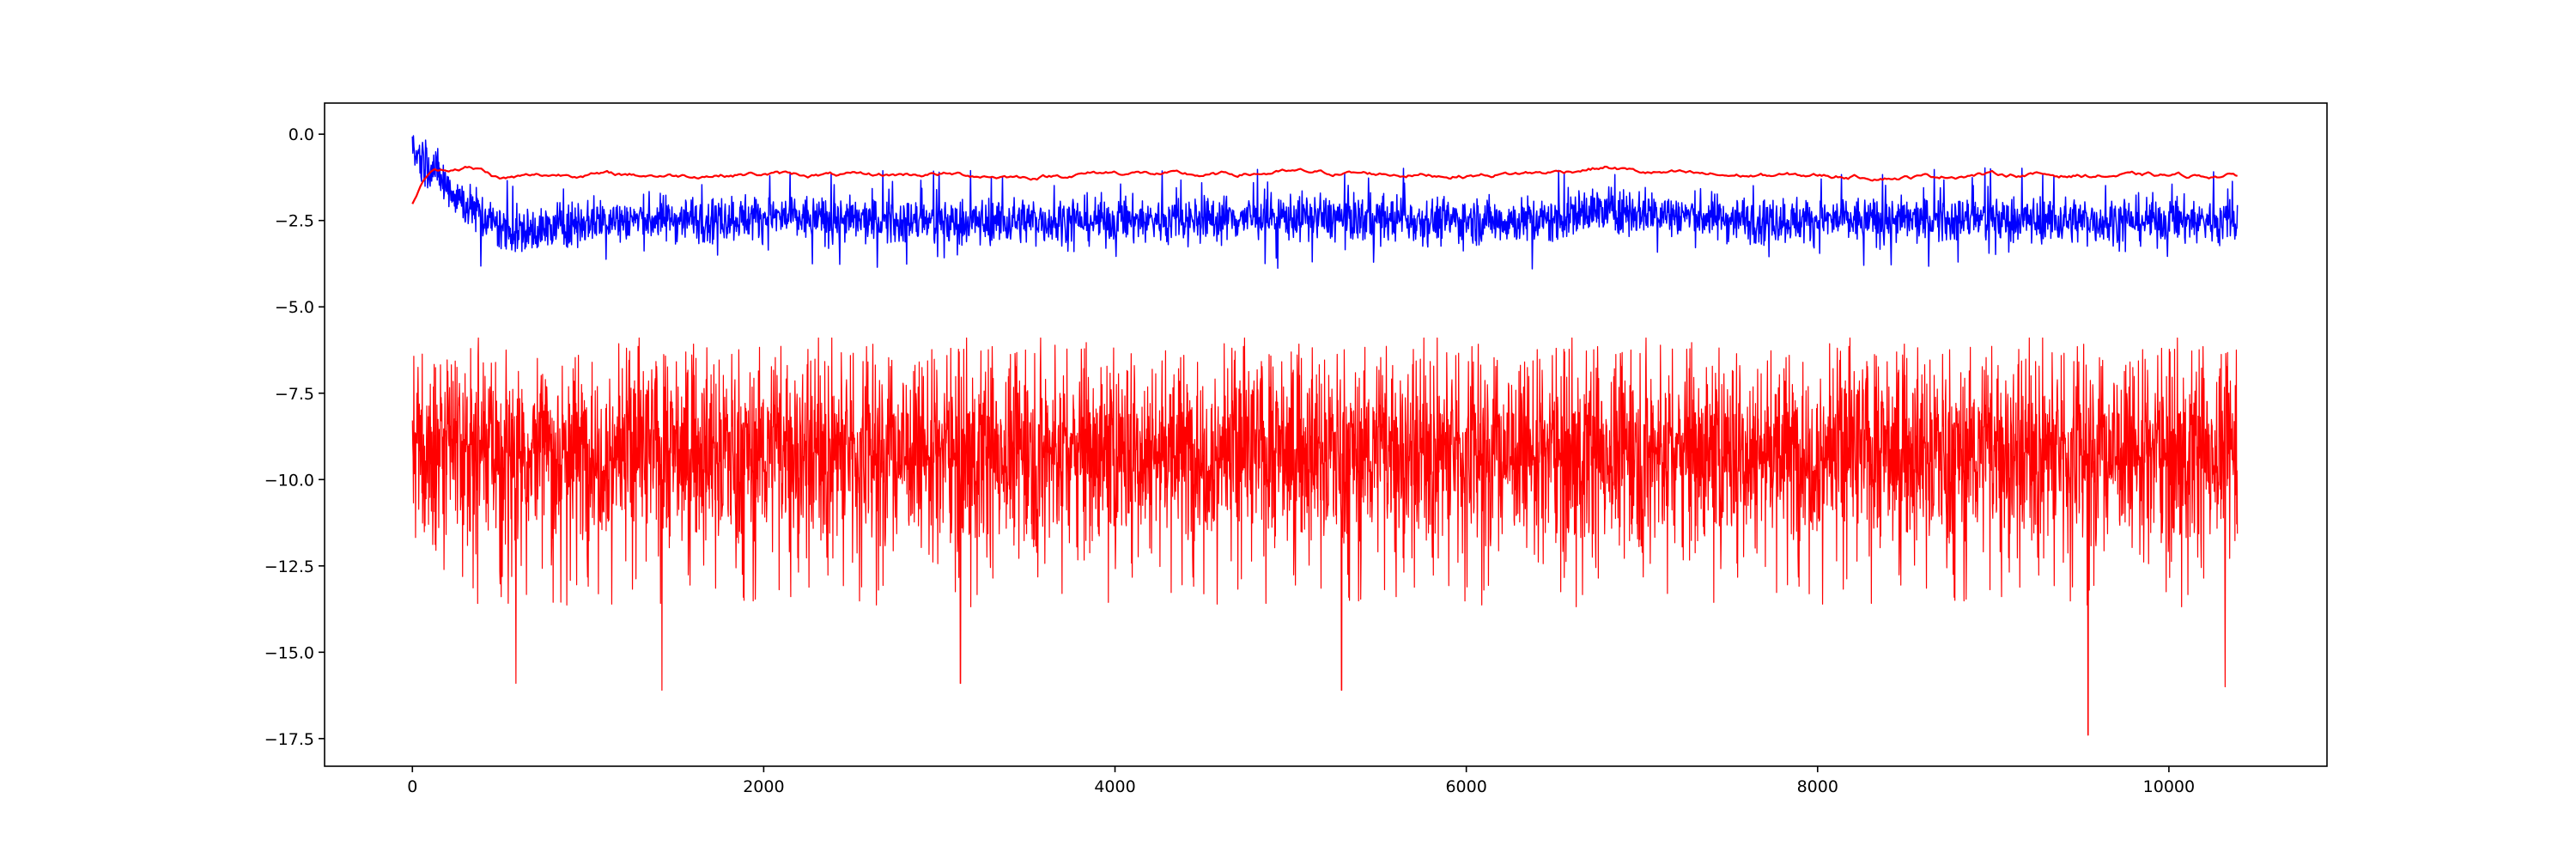 The width and height of the screenshot is (2576, 859). Describe the element at coordinates (289, 567) in the screenshot. I see `y-tick-label: −12.5` at that location.